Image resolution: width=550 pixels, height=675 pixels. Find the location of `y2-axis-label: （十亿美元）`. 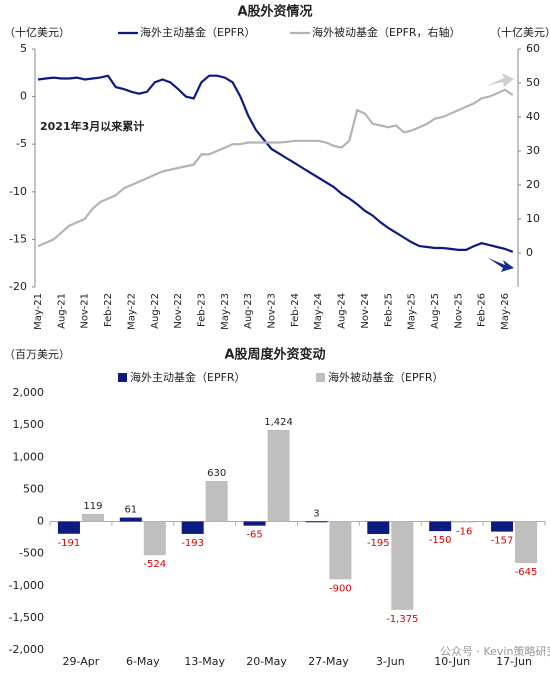

y2-axis-label: （十亿美元） is located at coordinates (520, 32).